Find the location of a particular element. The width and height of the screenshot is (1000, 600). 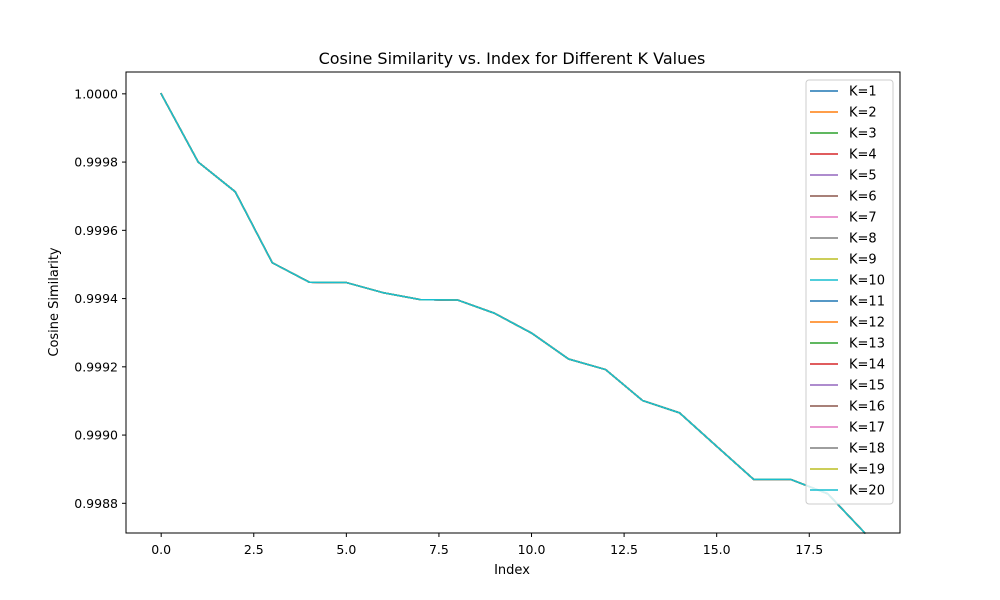

legend-label: K=3 is located at coordinates (863, 134).